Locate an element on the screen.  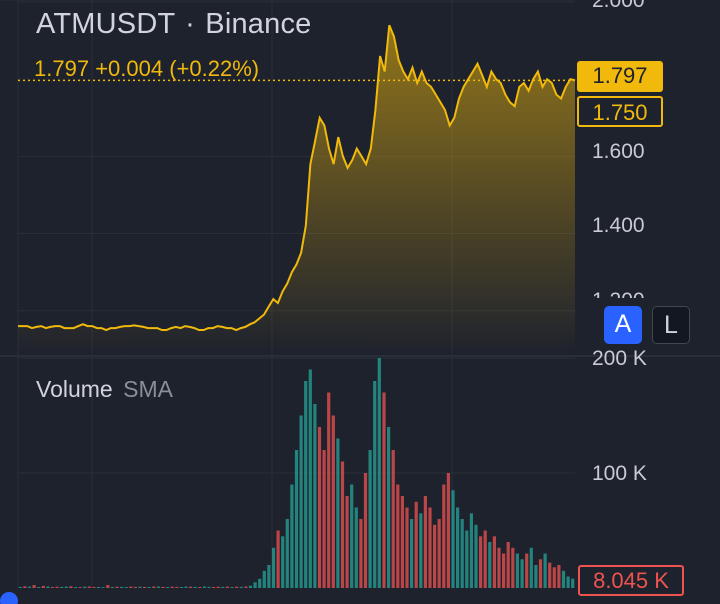
exchange-name: Binance is located at coordinates (258, 24).